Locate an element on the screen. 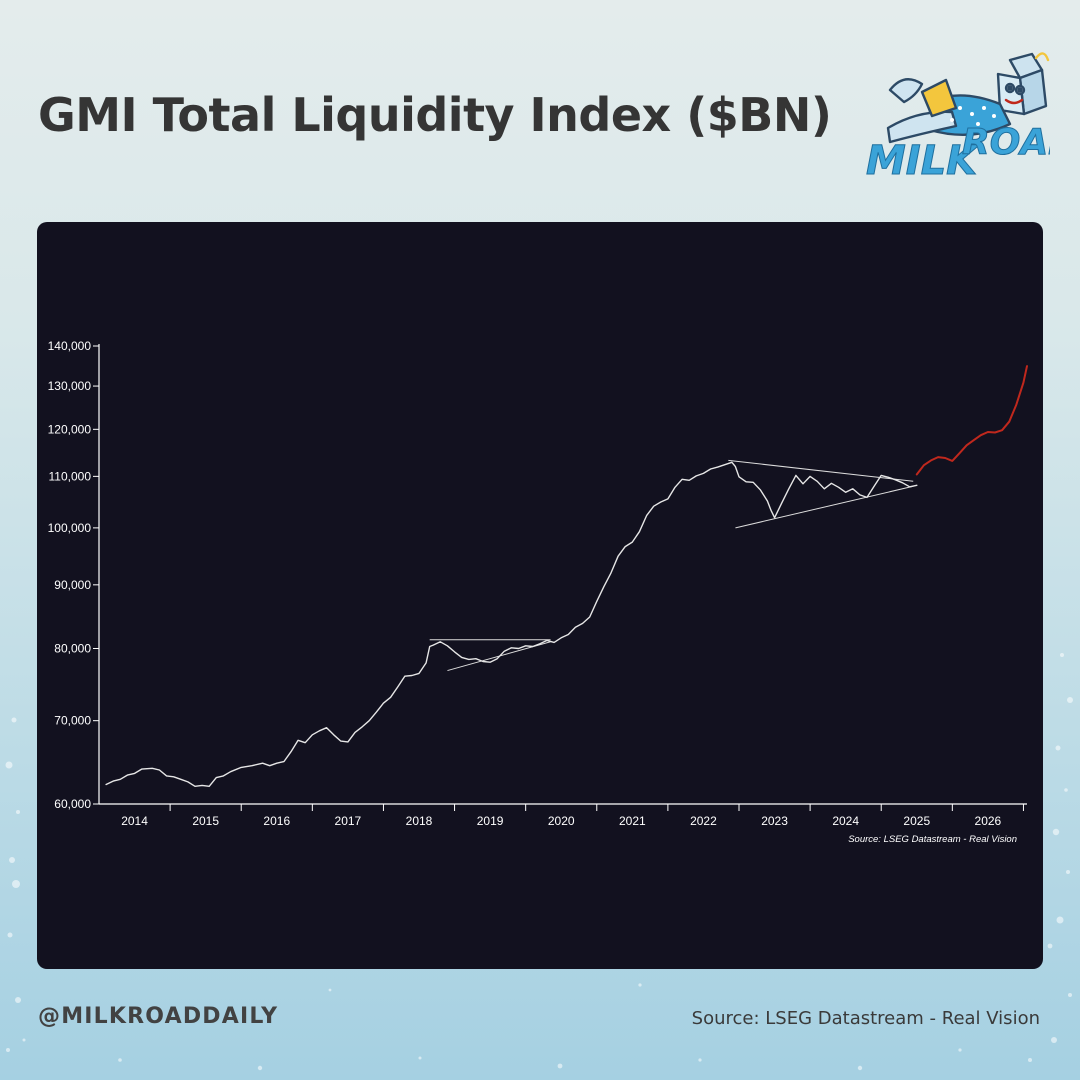 This screenshot has width=1080, height=1080. y-tick-label: 90,000 is located at coordinates (72, 585).